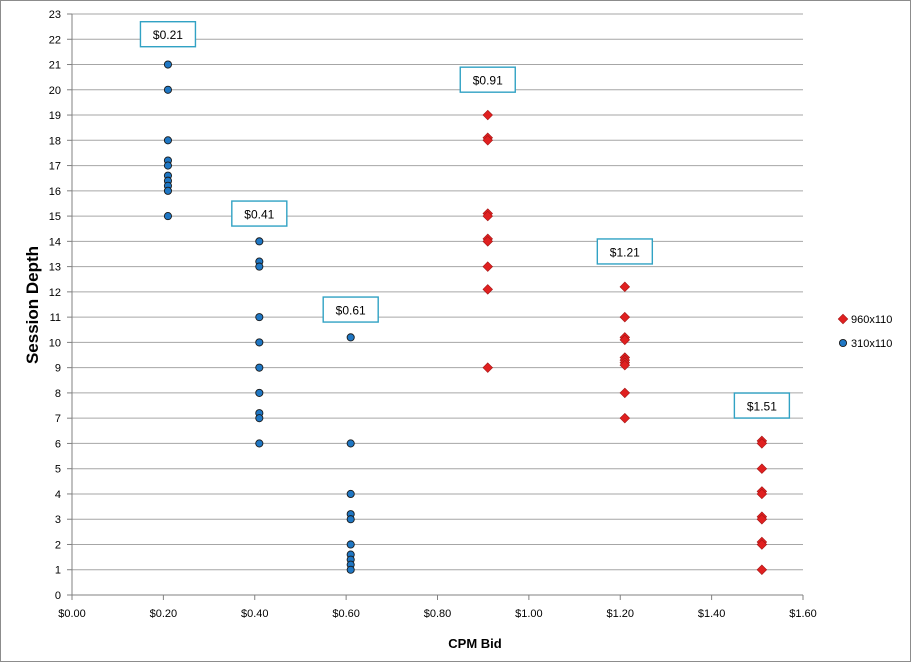 This screenshot has height=667, width=911. What do you see at coordinates (58, 520) in the screenshot?
I see `y-tick-label: 3` at bounding box center [58, 520].